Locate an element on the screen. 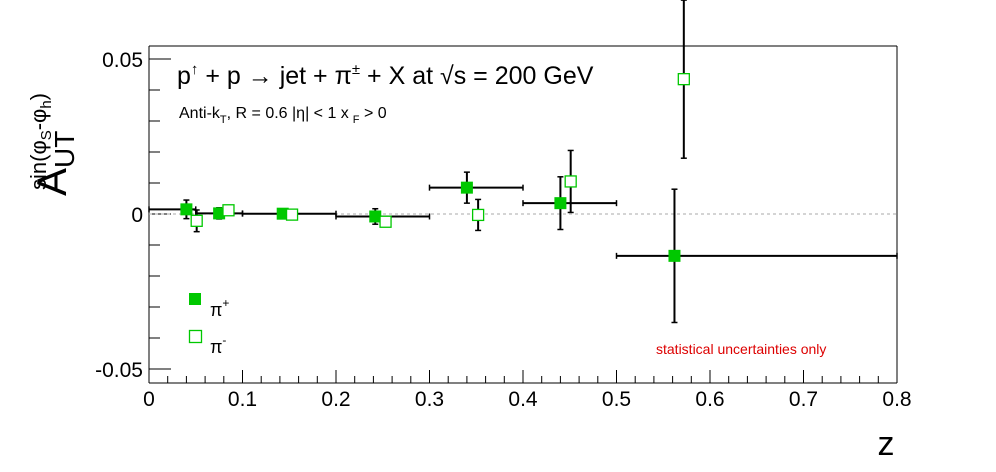 The image size is (996, 472). y-axis-label: AUT sin(φS-φh) is located at coordinates (53, 144).